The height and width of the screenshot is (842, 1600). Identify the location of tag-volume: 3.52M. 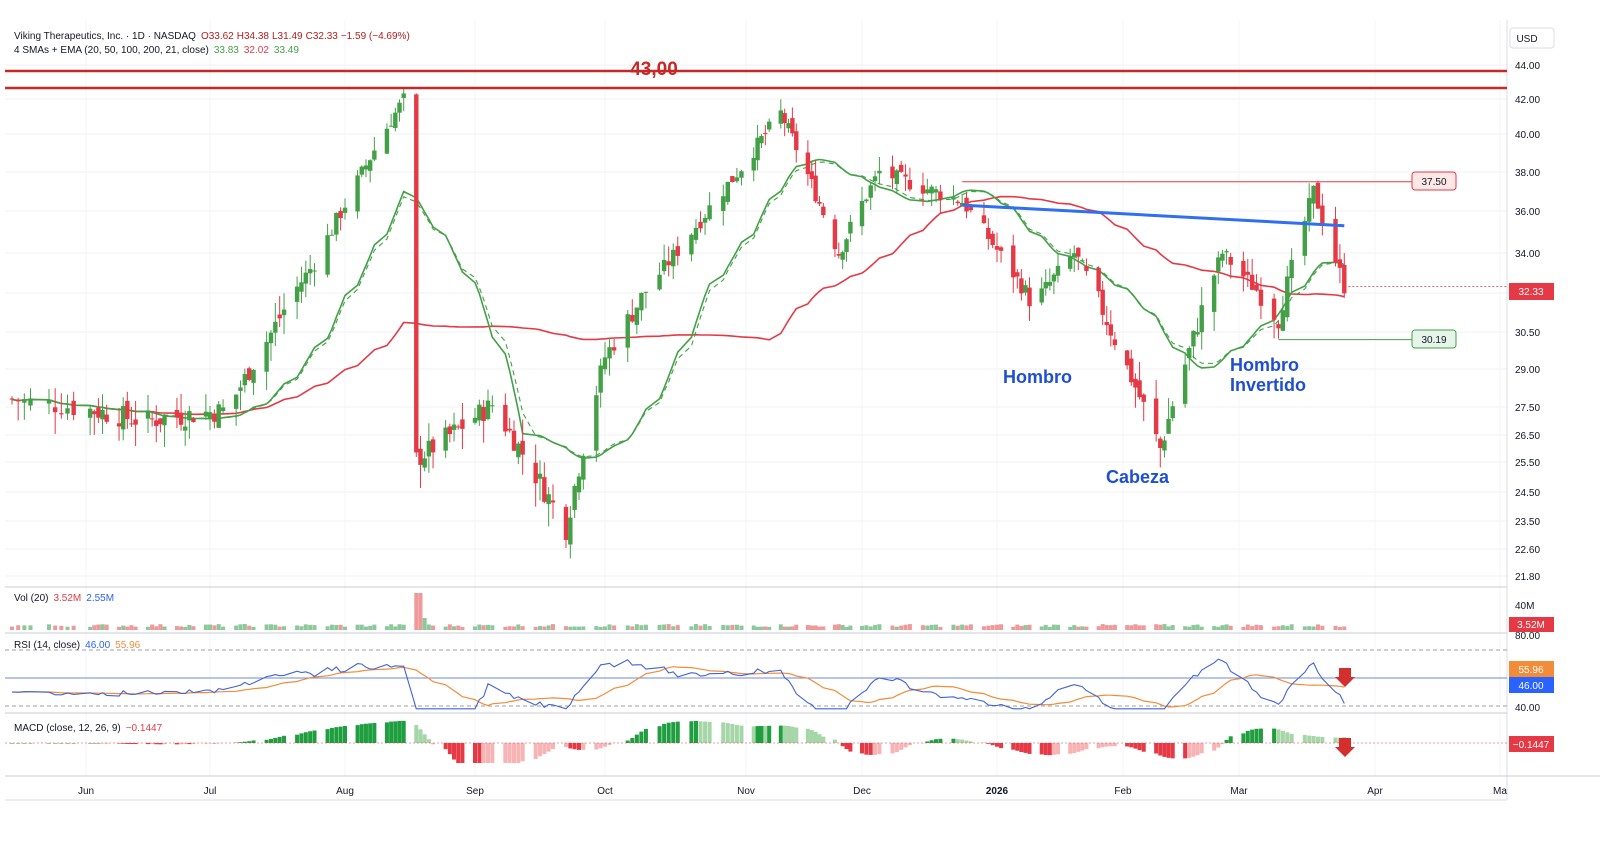
(1531, 624).